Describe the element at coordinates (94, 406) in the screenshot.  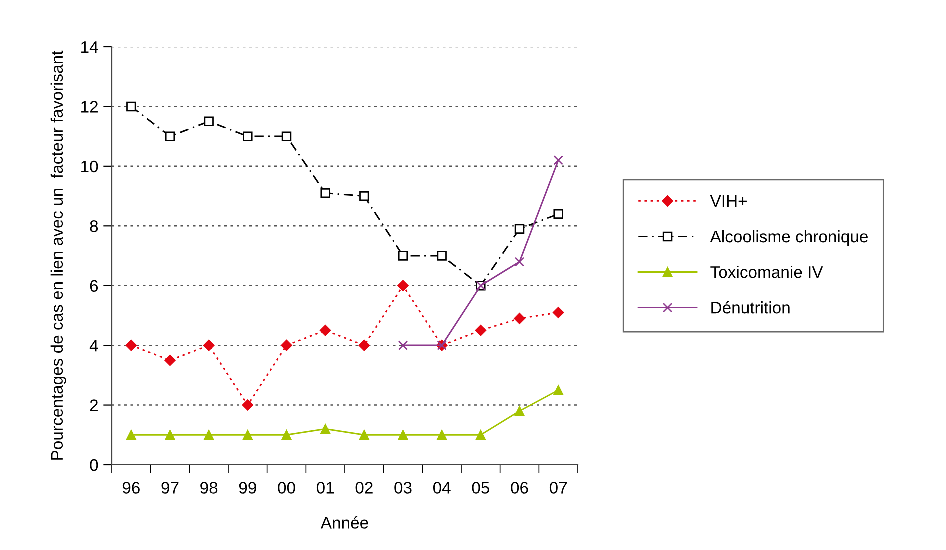
I see `y-tick-label: 2` at that location.